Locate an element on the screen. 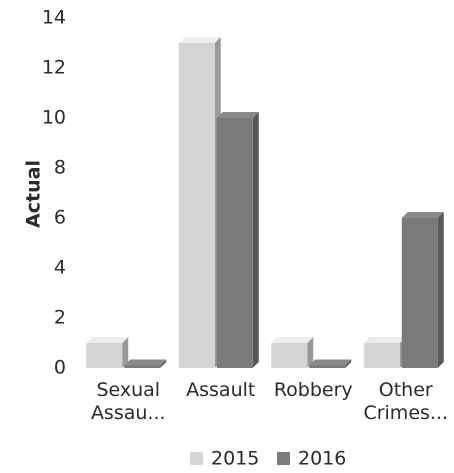  legend-swatch-2015 is located at coordinates (196, 458).